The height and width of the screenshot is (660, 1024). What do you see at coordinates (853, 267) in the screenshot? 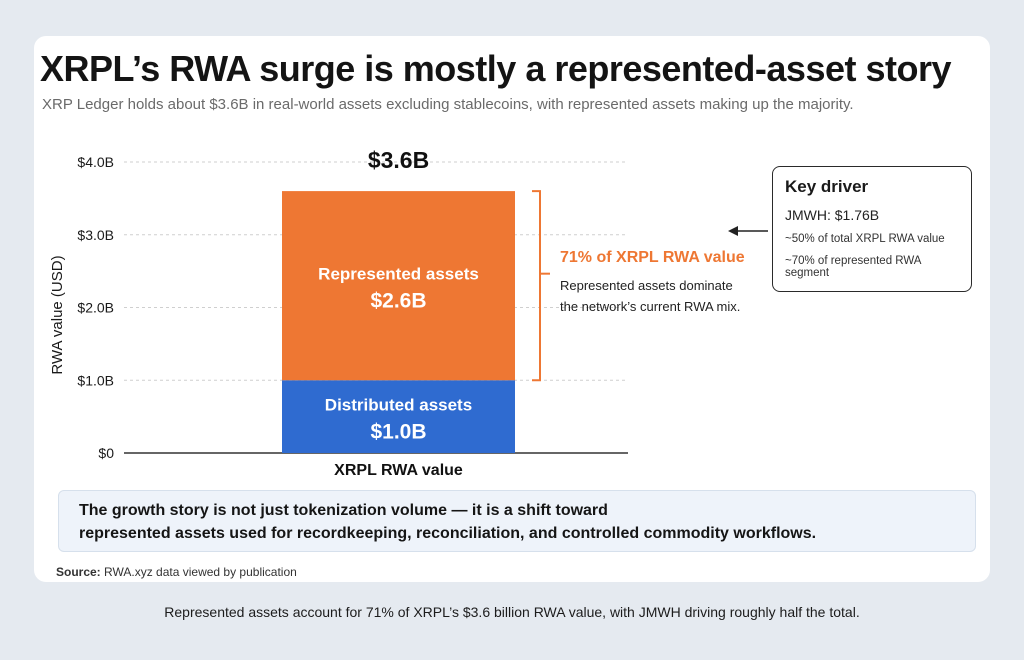
I see `key-driver-share-segment: ~70% of represented RWA segment` at bounding box center [853, 267].